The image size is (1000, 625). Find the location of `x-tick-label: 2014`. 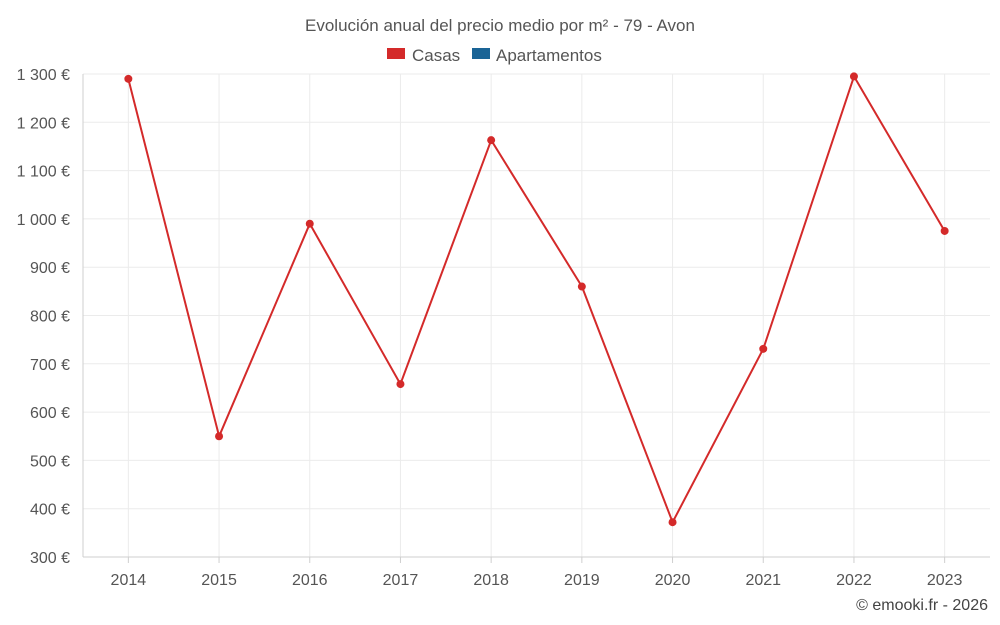

x-tick-label: 2014 is located at coordinates (129, 580).